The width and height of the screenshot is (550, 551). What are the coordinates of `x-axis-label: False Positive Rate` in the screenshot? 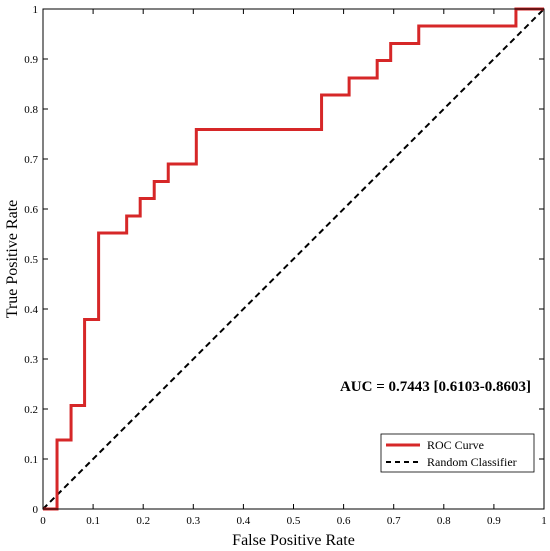 It's located at (293, 540).